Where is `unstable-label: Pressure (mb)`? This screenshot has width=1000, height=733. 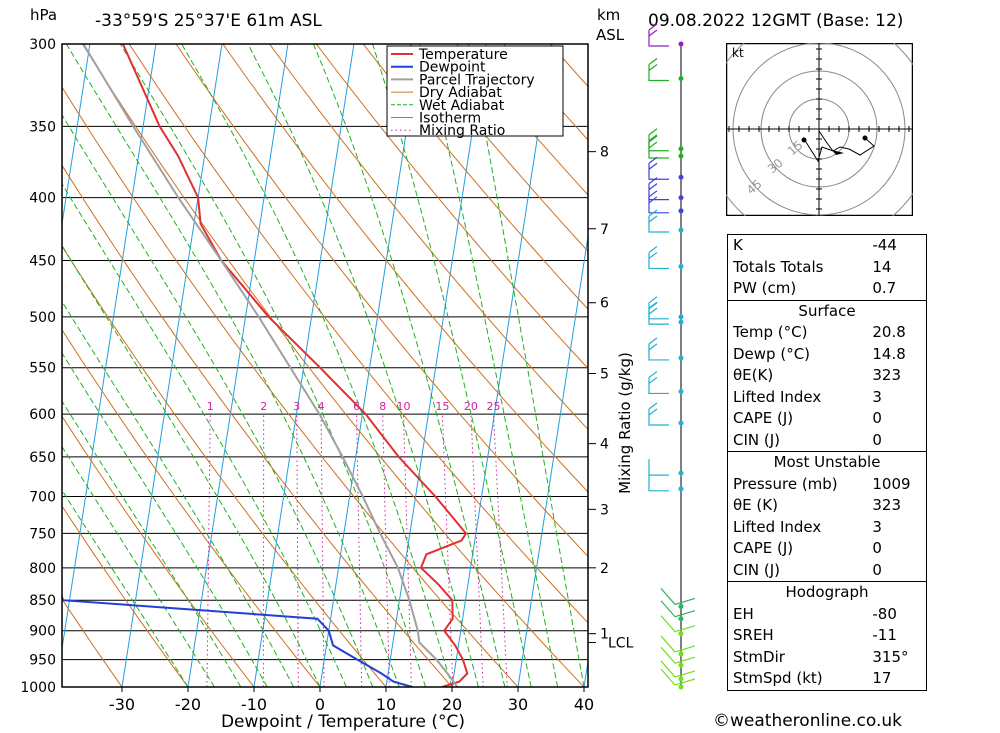 unstable-label: Pressure (mb) is located at coordinates (797, 484).